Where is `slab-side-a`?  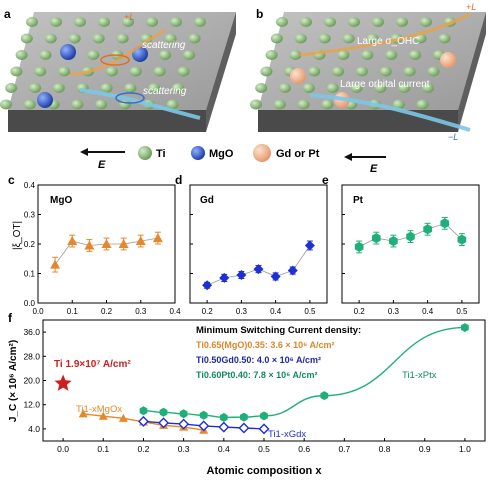
slab-side-a is located at coordinates (221, 72).